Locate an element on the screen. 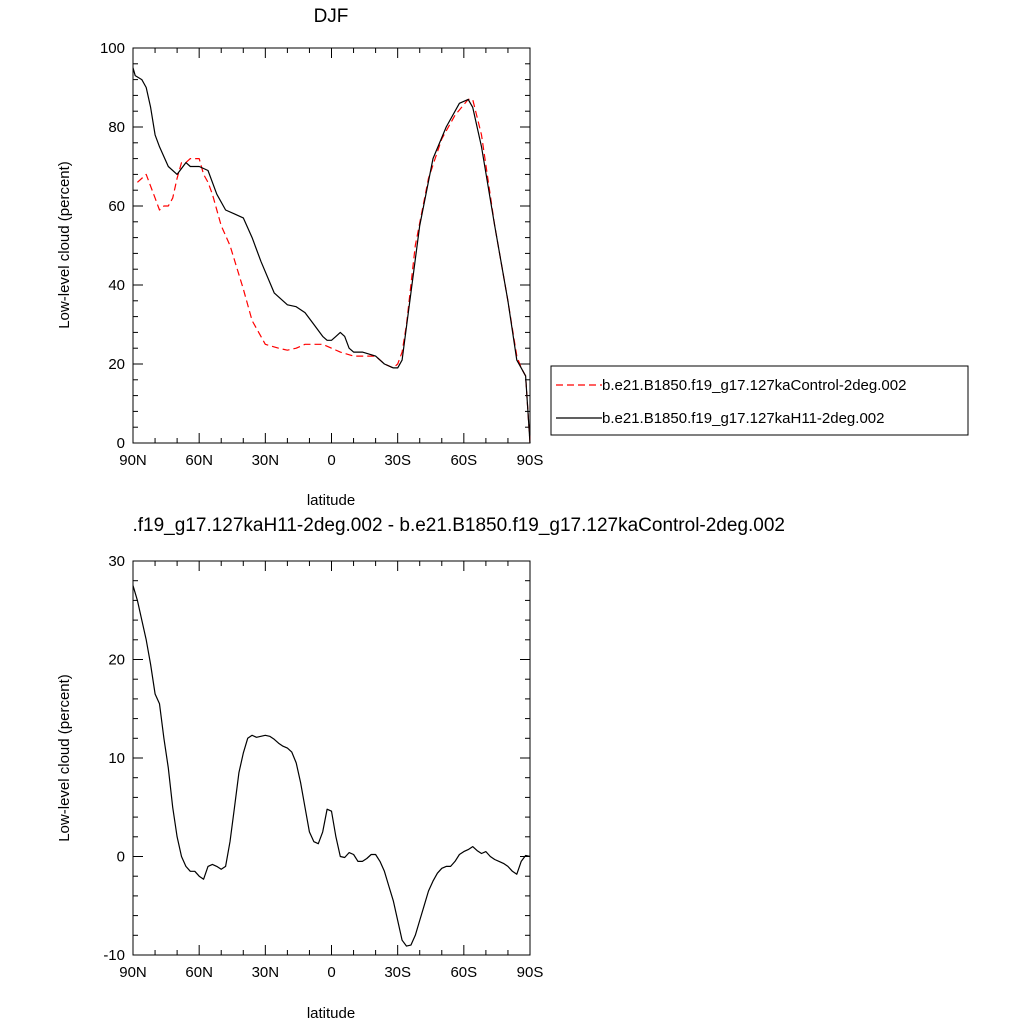 The height and width of the screenshot is (1024, 1024). legend-box is located at coordinates (759, 400).